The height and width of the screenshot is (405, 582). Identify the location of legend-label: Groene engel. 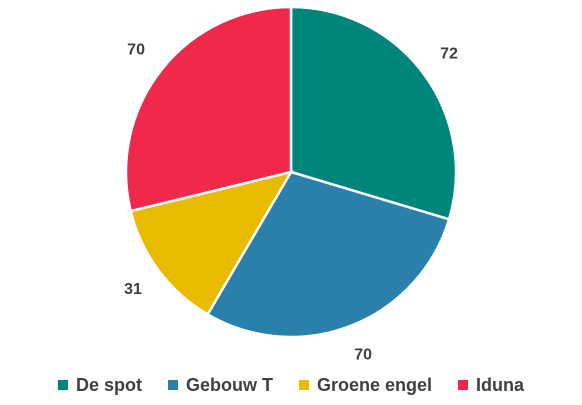
(374, 385).